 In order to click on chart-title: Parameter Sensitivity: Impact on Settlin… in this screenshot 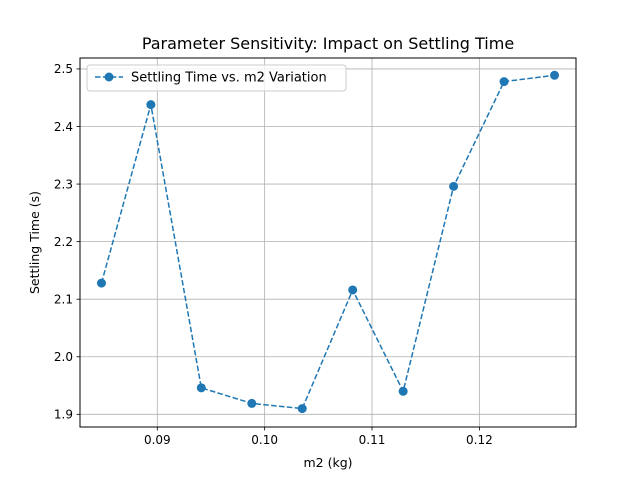, I will do `click(328, 43)`.